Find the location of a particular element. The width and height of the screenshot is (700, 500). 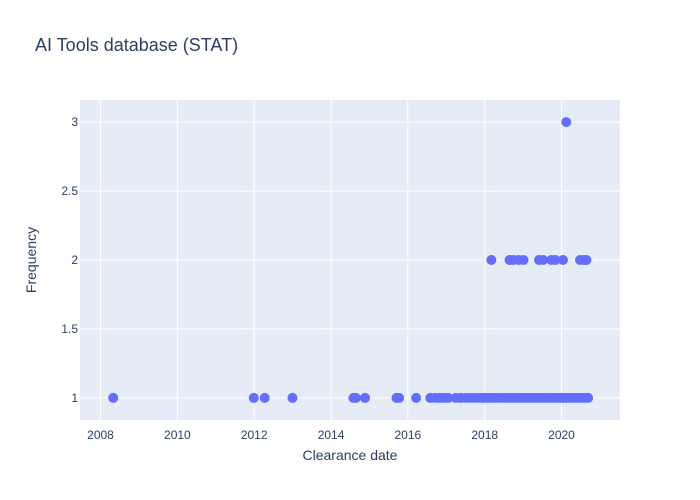

y-tick-label: 1.5 is located at coordinates (69, 329).